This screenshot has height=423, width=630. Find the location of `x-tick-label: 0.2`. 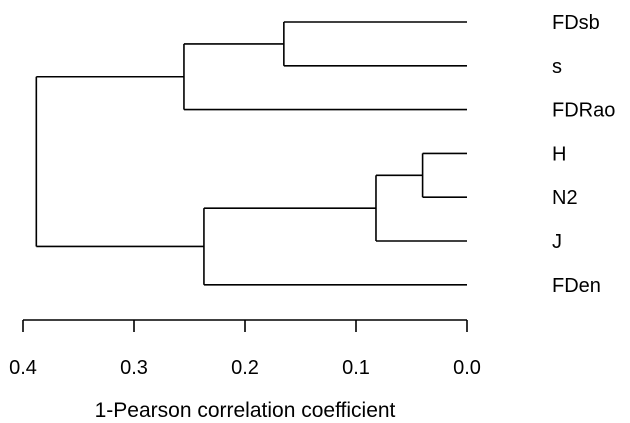

x-tick-label: 0.2 is located at coordinates (245, 368).